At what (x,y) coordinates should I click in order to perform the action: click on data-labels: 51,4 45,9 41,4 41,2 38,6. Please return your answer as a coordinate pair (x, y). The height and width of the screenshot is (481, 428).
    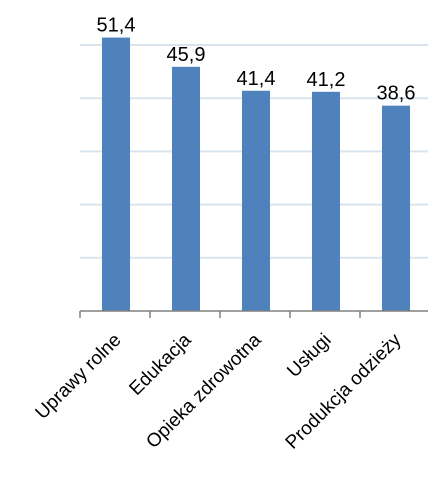
    Looking at the image, I should click on (256, 60).